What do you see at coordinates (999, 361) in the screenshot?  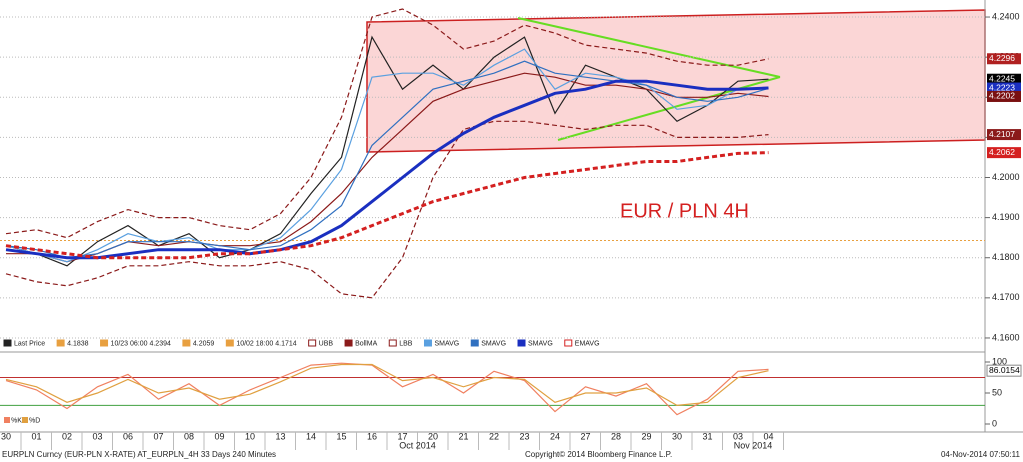 I see `y-tick-label: 100` at bounding box center [999, 361].